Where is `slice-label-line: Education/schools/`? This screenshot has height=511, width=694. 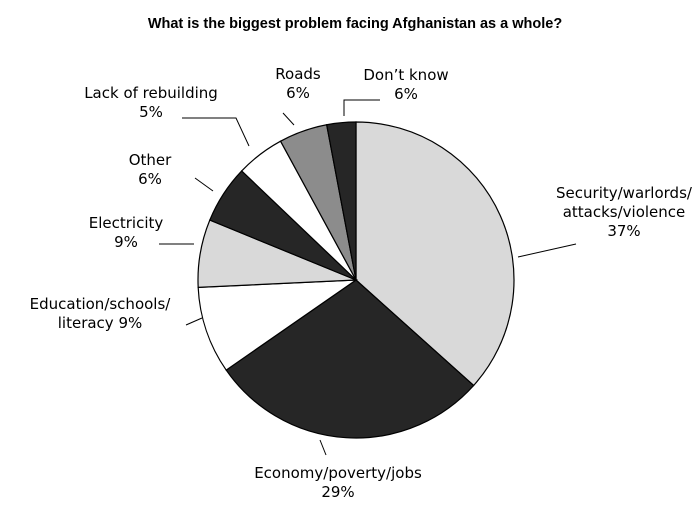
slice-label-line: Education/schools/ is located at coordinates (101, 304).